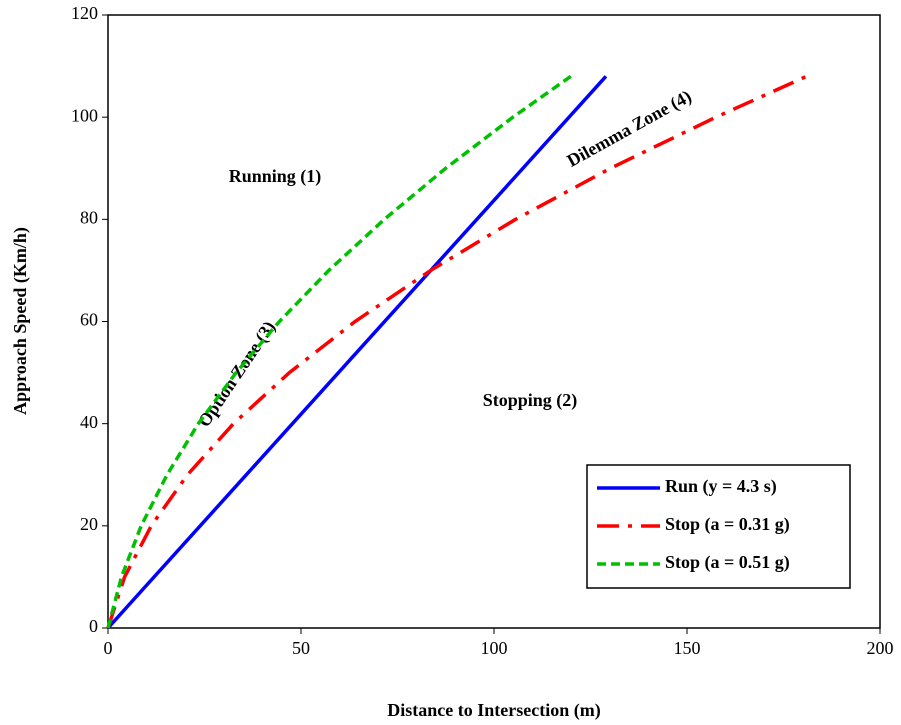 The width and height of the screenshot is (901, 725). I want to click on x-tick-label: 0, so click(108, 648).